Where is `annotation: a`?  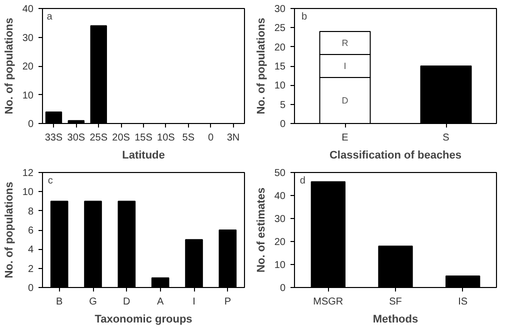
annotation: a is located at coordinates (49, 17).